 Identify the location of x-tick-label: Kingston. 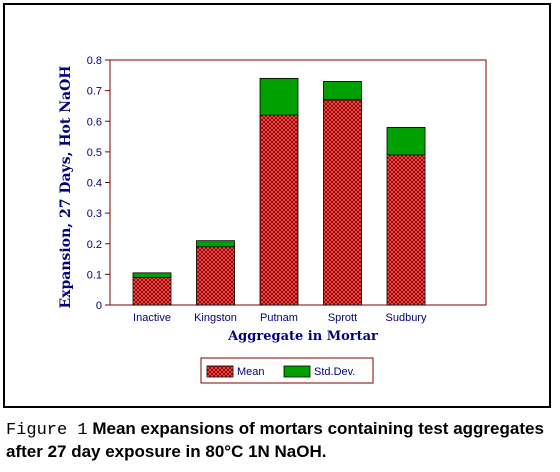
(215, 318).